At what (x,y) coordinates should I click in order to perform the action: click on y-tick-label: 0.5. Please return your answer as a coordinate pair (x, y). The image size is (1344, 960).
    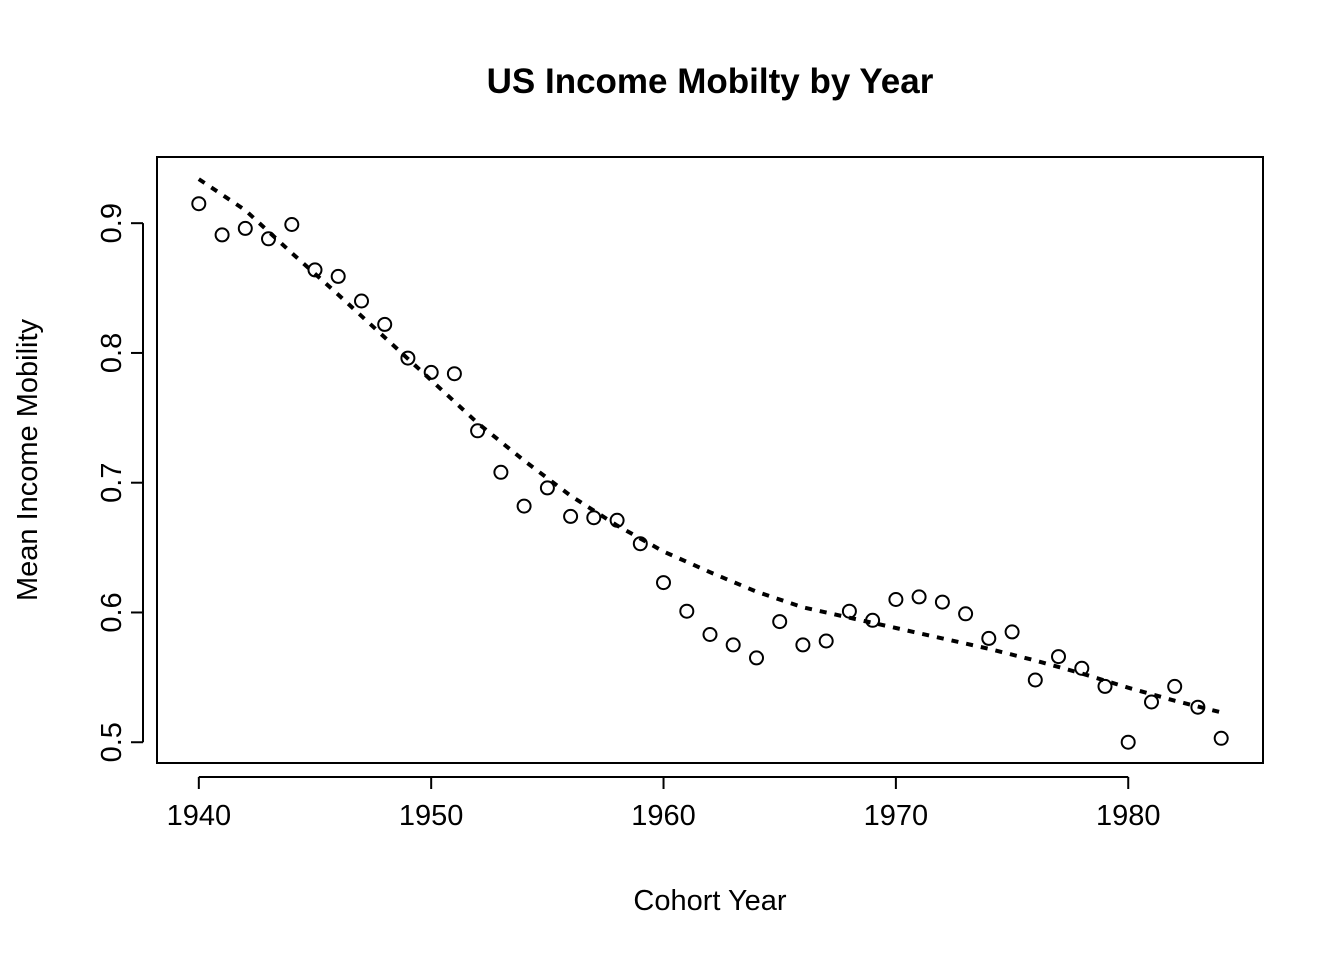
    Looking at the image, I should click on (112, 742).